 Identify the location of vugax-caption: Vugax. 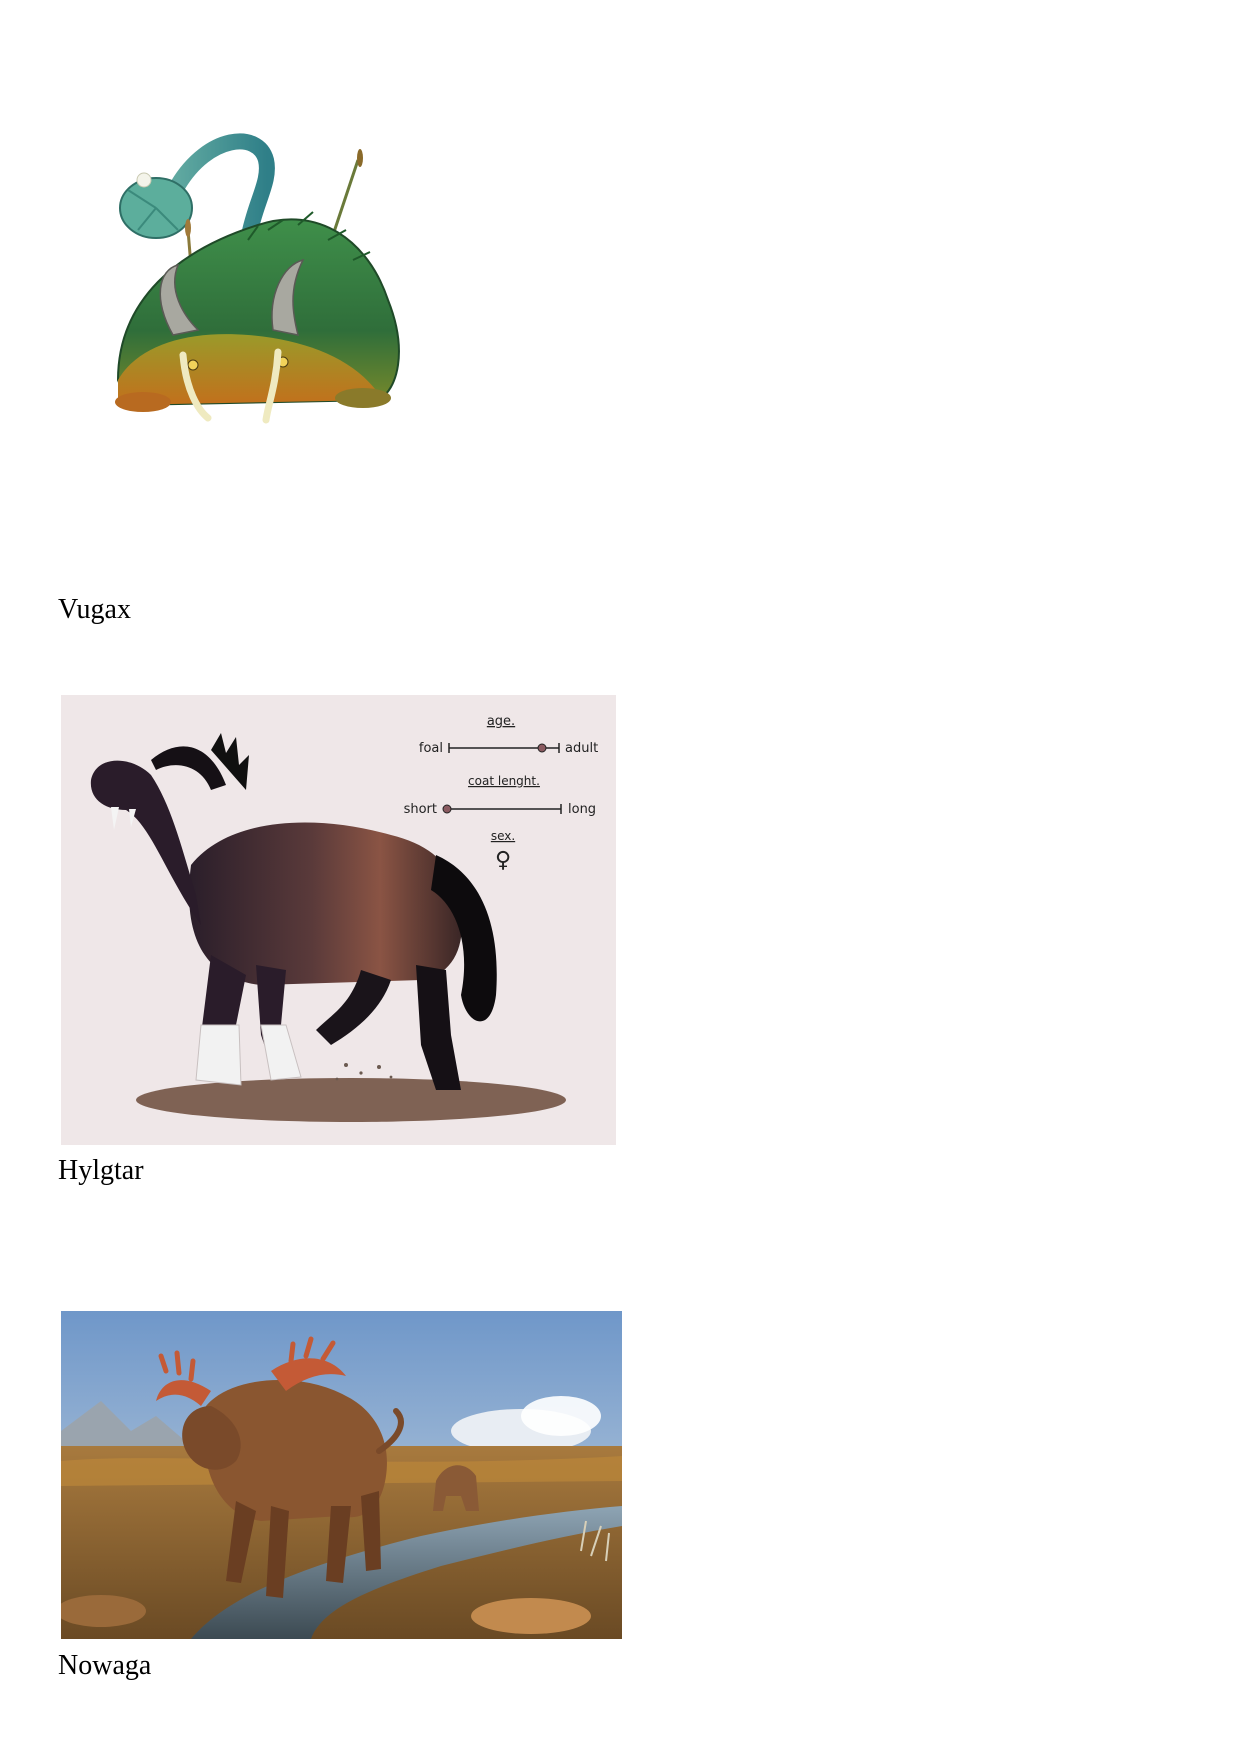
(94, 609).